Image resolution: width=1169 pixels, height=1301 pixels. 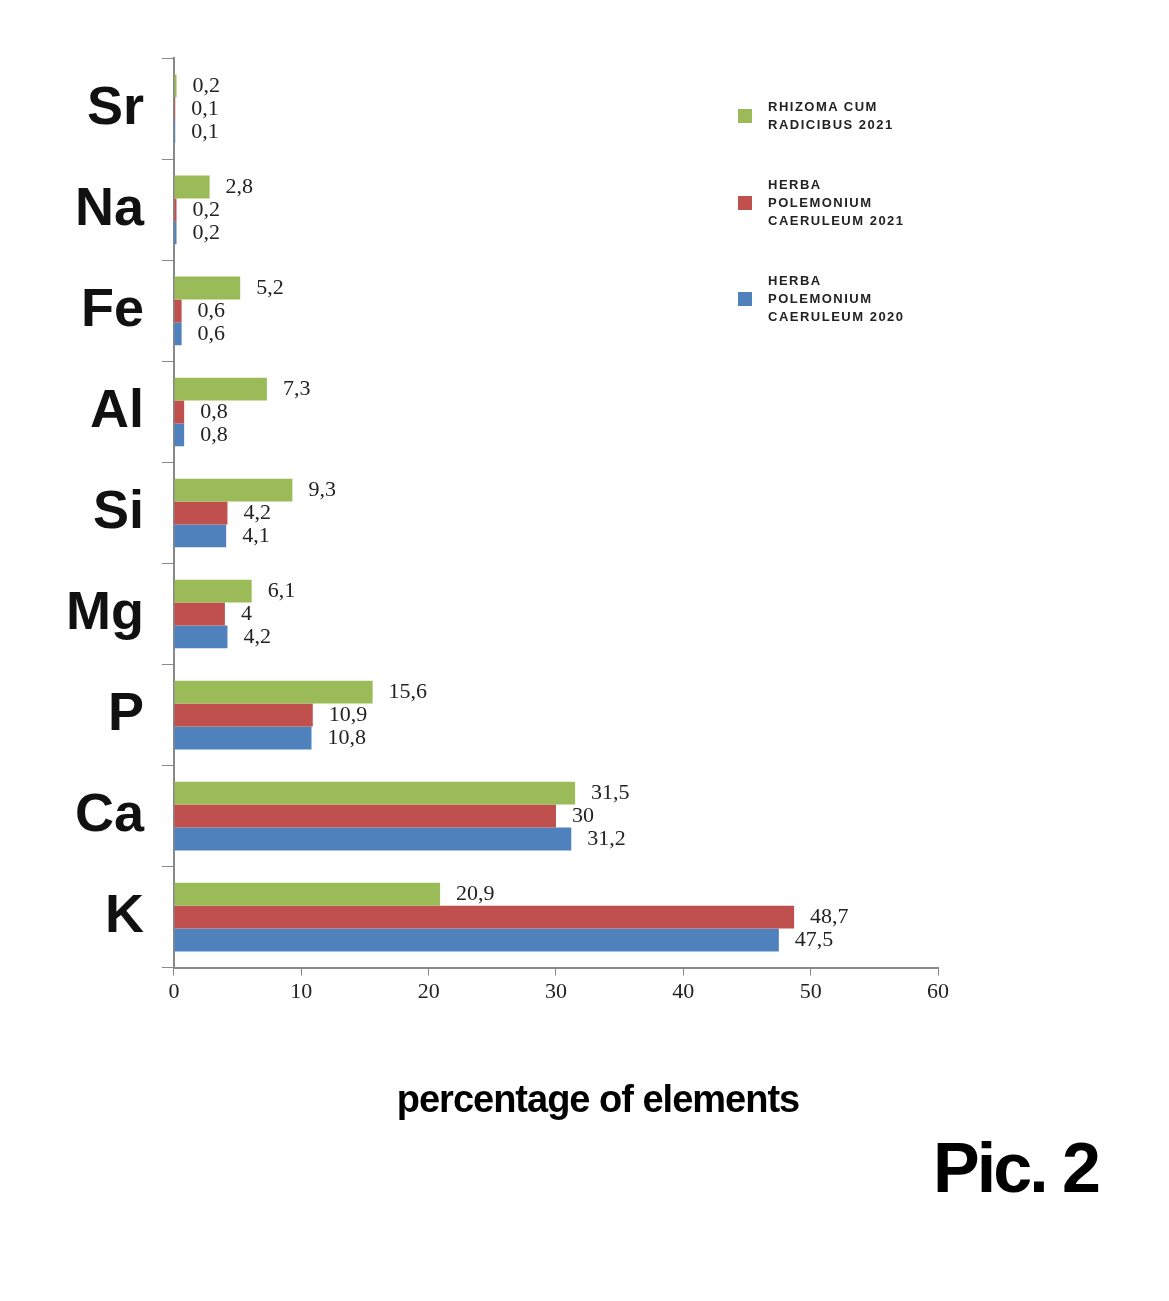 I want to click on data-label: 9,3, so click(x=322, y=488).